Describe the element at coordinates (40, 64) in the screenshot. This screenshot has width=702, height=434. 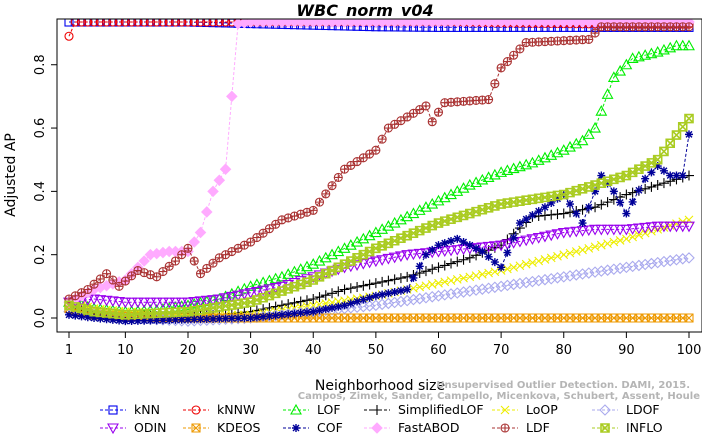
I see `y-tick-label: 0.8` at that location.